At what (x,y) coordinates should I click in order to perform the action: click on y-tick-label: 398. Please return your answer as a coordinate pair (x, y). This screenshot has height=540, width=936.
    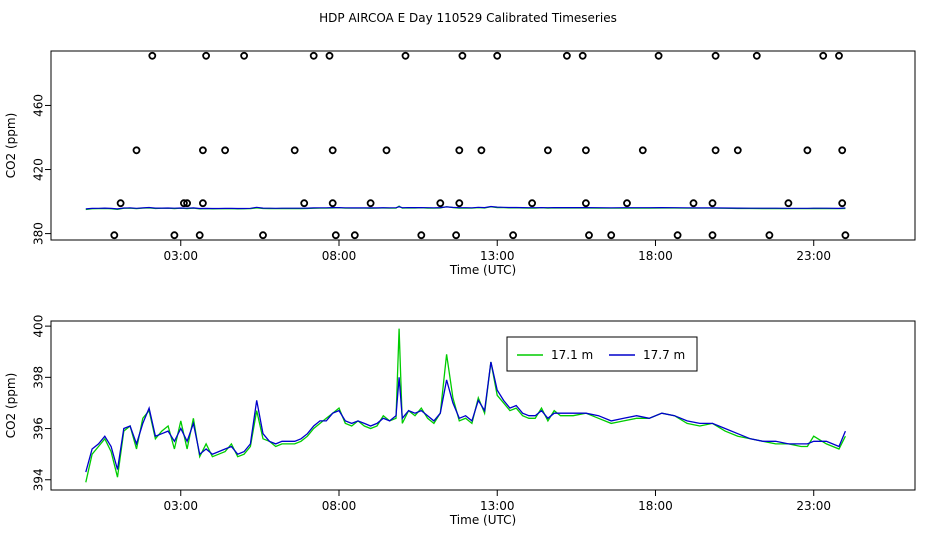
    Looking at the image, I should click on (39, 377).